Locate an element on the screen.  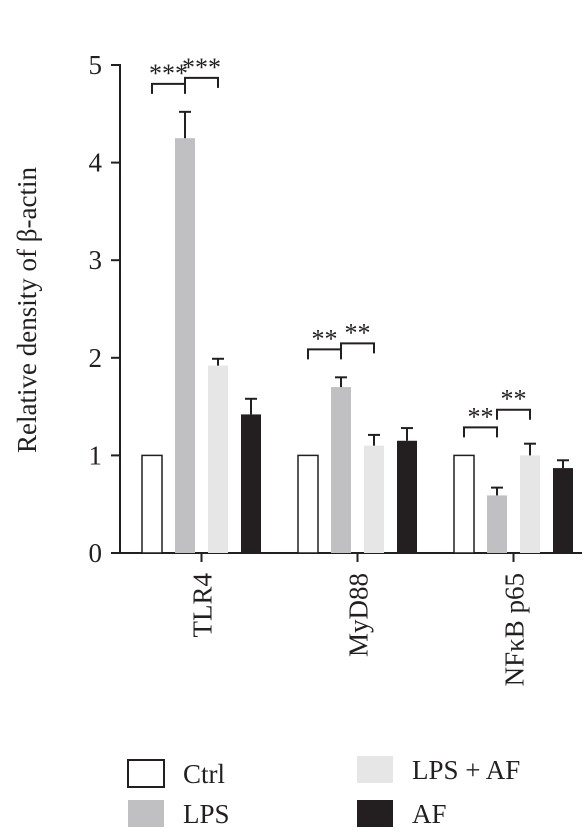
legend-label: LPS + AF is located at coordinates (466, 770).